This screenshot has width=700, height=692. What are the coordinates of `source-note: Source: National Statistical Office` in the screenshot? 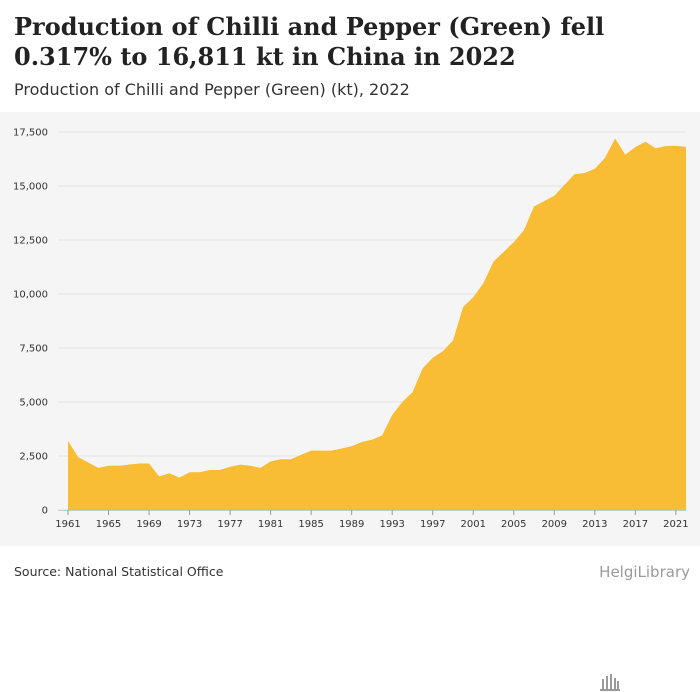 It's located at (119, 571).